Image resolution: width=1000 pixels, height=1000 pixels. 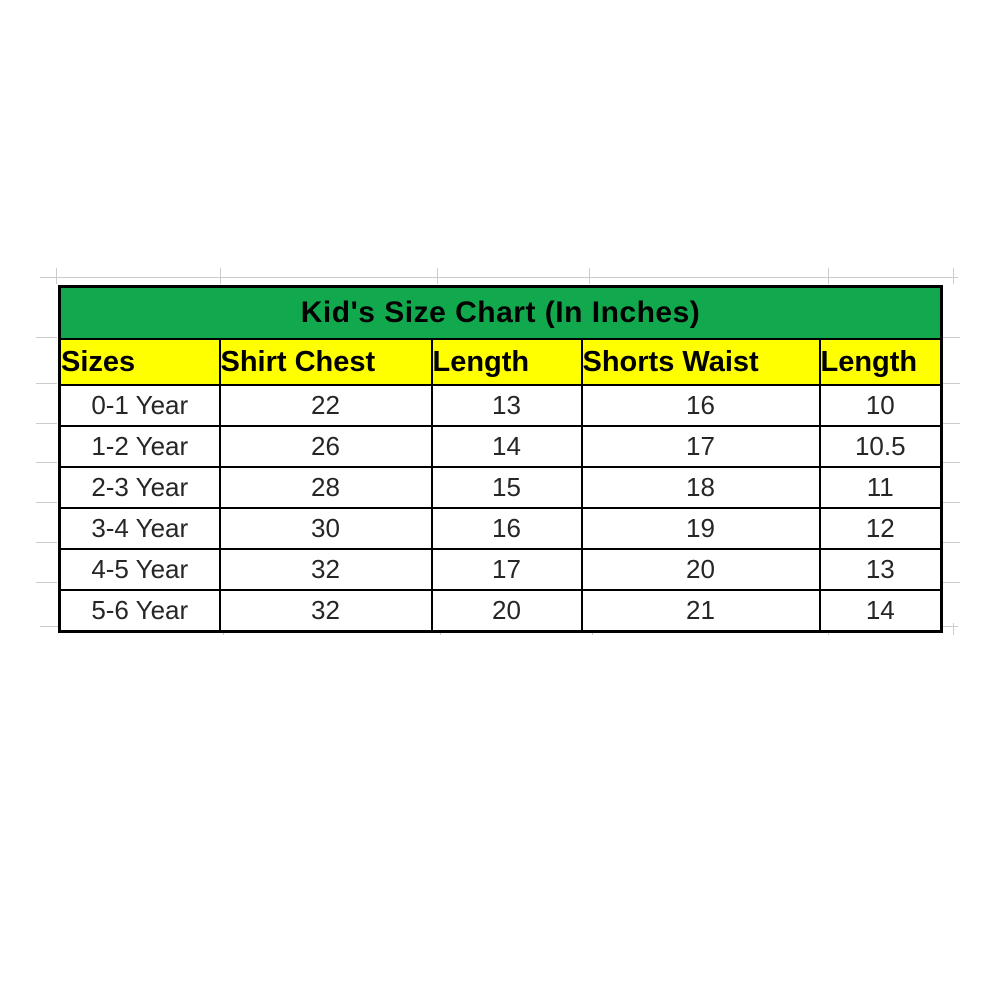 What do you see at coordinates (880, 446) in the screenshot?
I see `value-cell: 10.5` at bounding box center [880, 446].